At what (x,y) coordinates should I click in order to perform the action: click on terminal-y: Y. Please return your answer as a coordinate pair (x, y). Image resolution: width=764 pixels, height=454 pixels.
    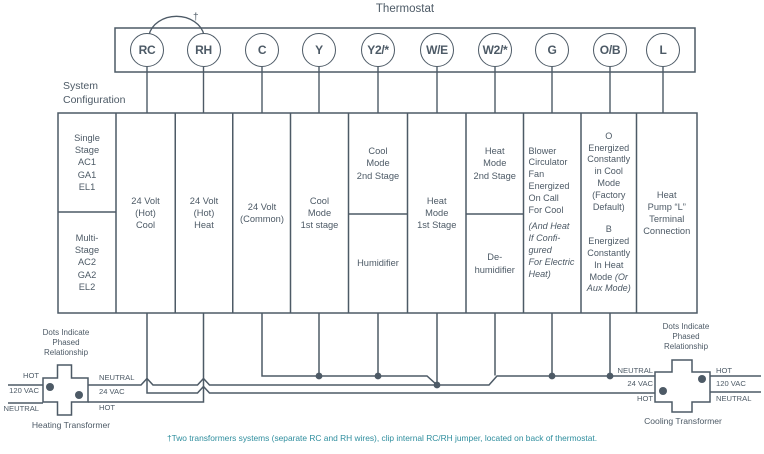
    Looking at the image, I should click on (319, 50).